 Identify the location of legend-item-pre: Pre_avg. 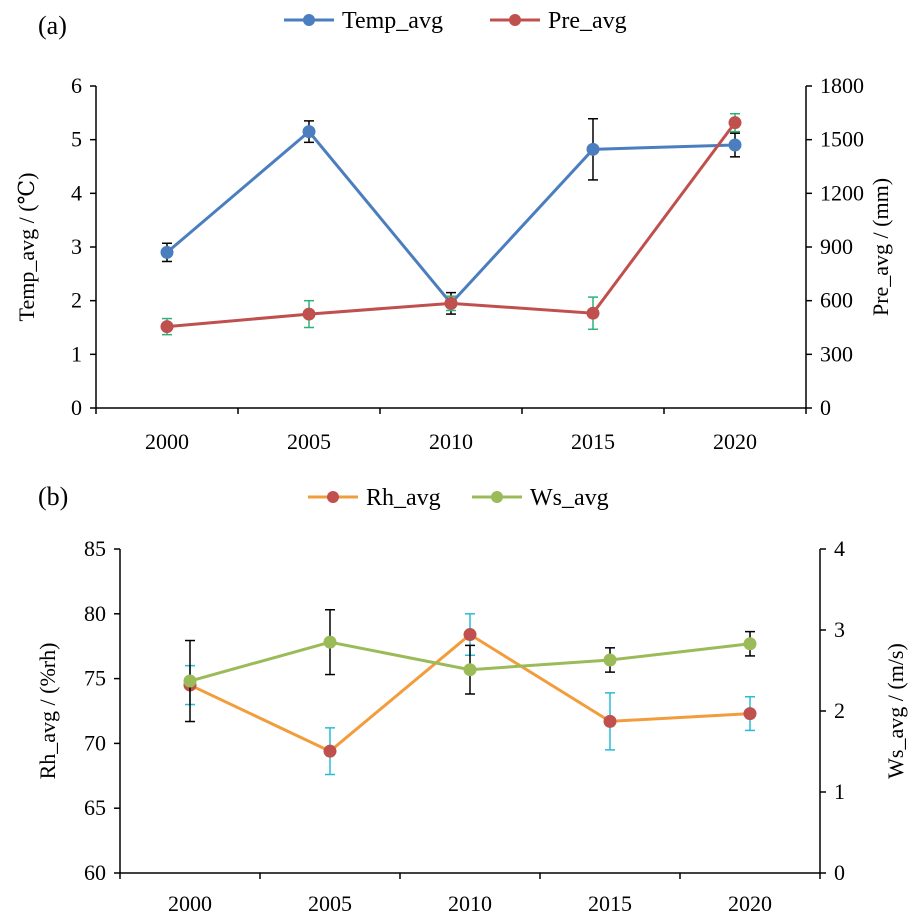
(558, 21).